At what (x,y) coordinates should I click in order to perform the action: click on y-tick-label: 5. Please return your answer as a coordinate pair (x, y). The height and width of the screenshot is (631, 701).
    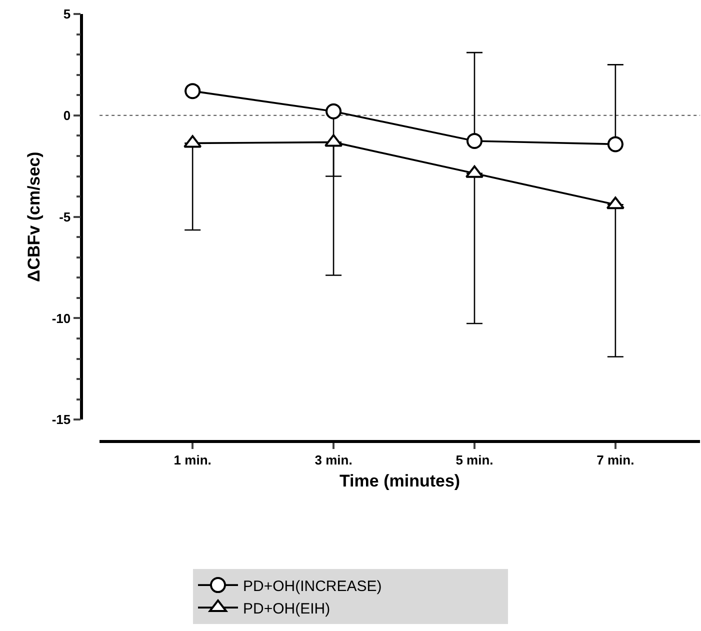
    Looking at the image, I should click on (67, 14).